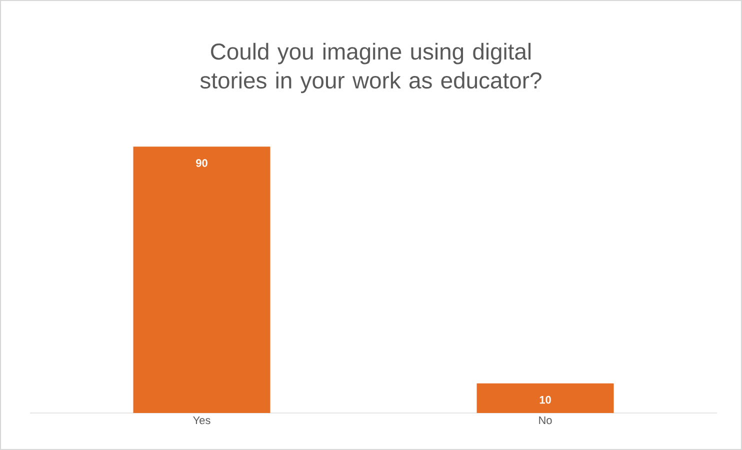  What do you see at coordinates (545, 420) in the screenshot?
I see `x-tick-label: No` at bounding box center [545, 420].